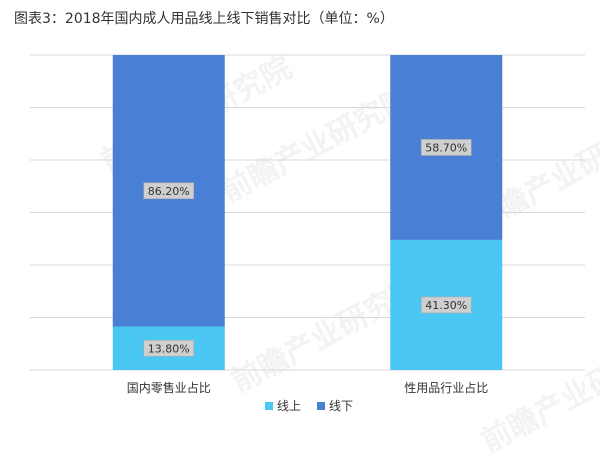 Image resolution: width=600 pixels, height=461 pixels. I want to click on data-label: 13.80%, so click(169, 348).